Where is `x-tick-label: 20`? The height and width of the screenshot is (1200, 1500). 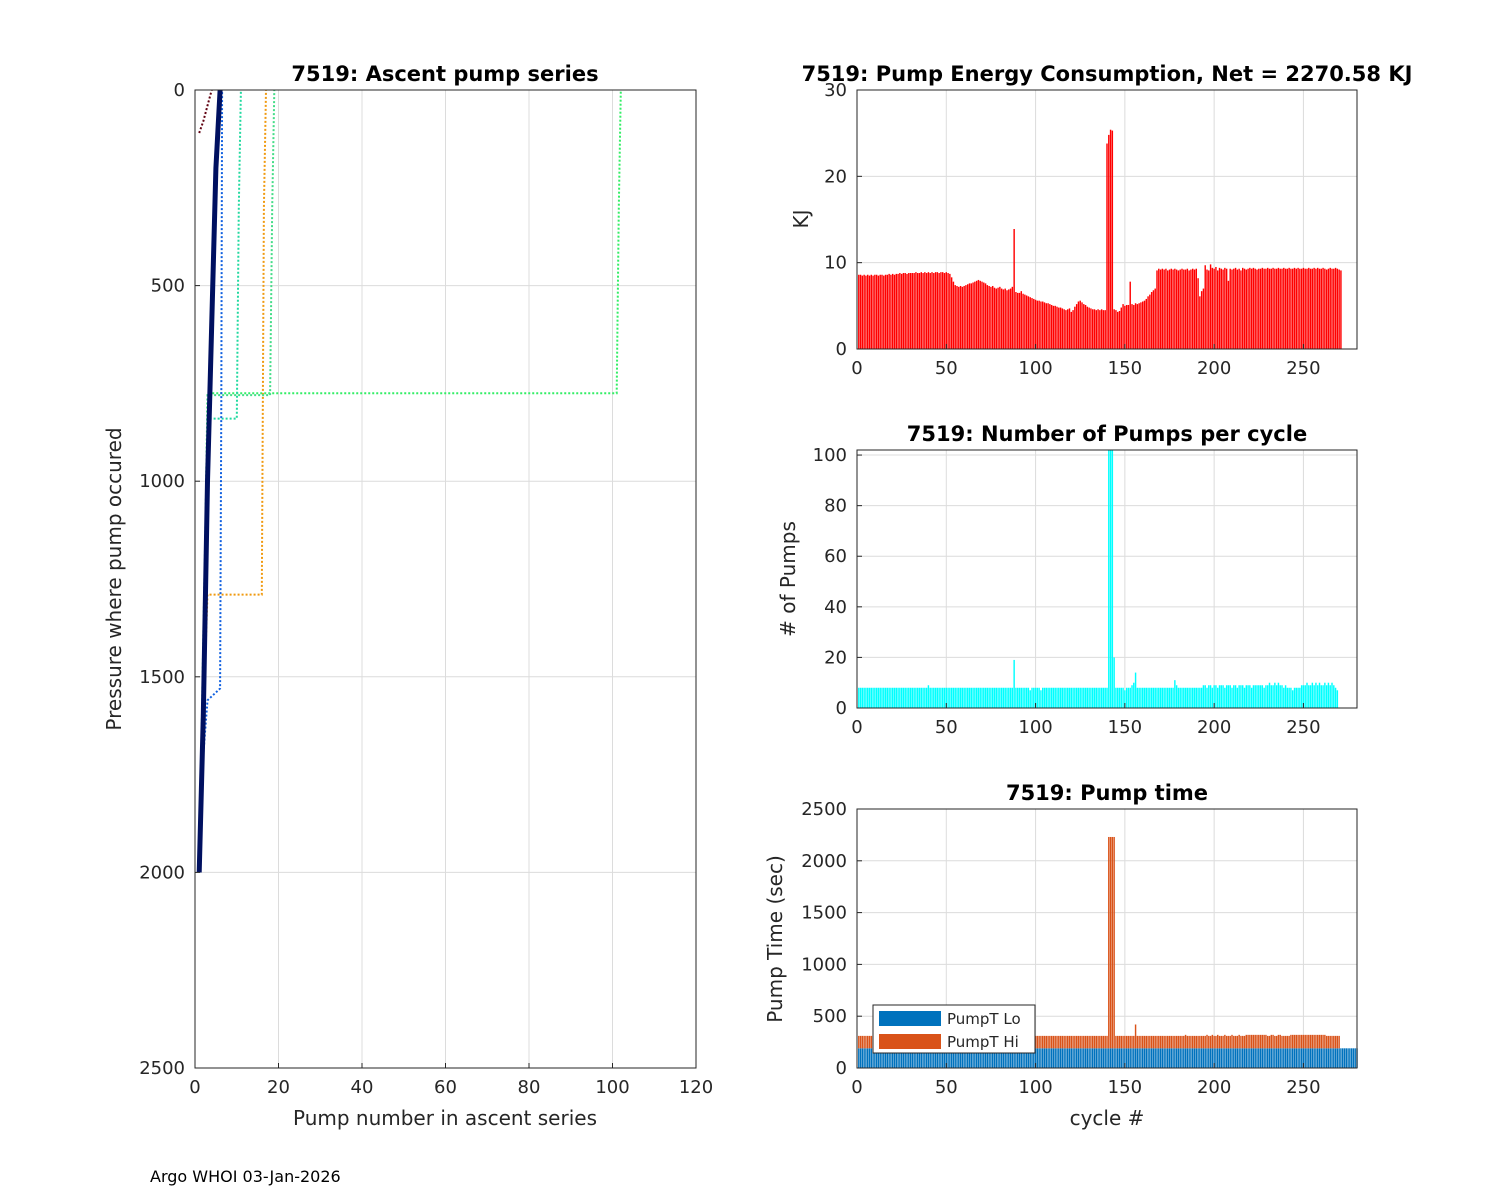 x-tick-label: 20 is located at coordinates (278, 1087).